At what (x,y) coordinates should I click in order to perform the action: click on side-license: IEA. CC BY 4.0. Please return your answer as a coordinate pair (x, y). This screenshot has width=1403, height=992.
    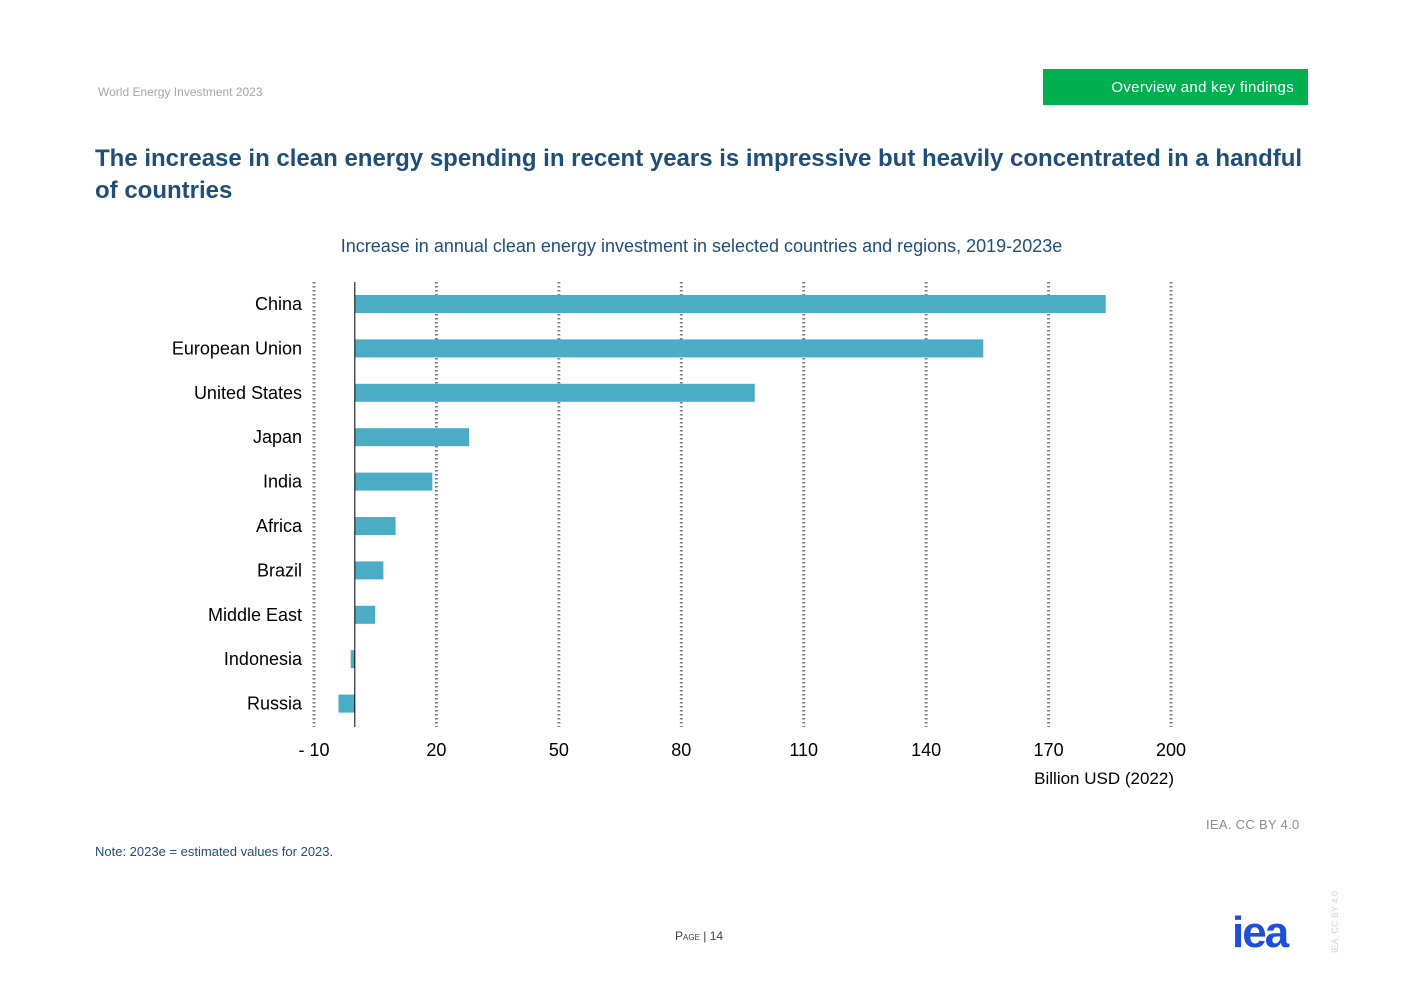
    Looking at the image, I should click on (1335, 922).